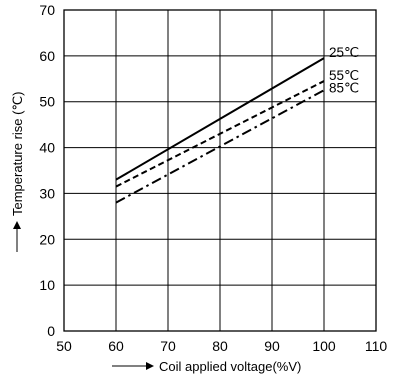  I want to click on x-tick-label: 60, so click(116, 346).